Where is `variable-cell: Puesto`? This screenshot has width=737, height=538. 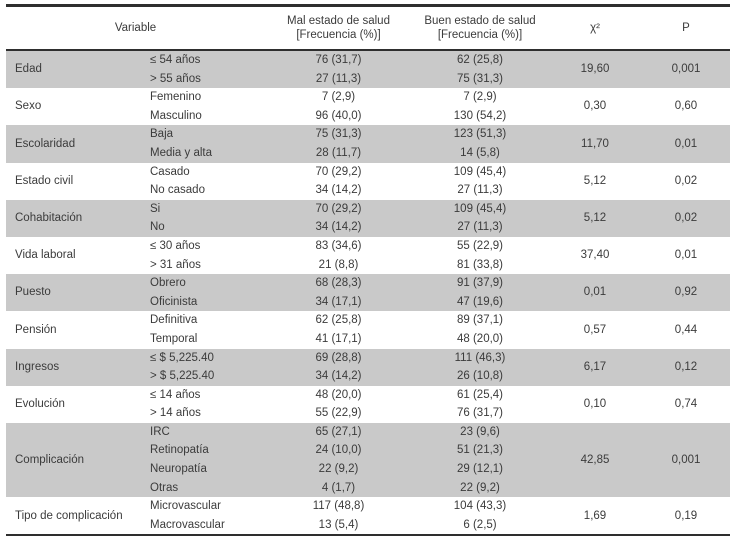 variable-cell: Puesto is located at coordinates (74, 293).